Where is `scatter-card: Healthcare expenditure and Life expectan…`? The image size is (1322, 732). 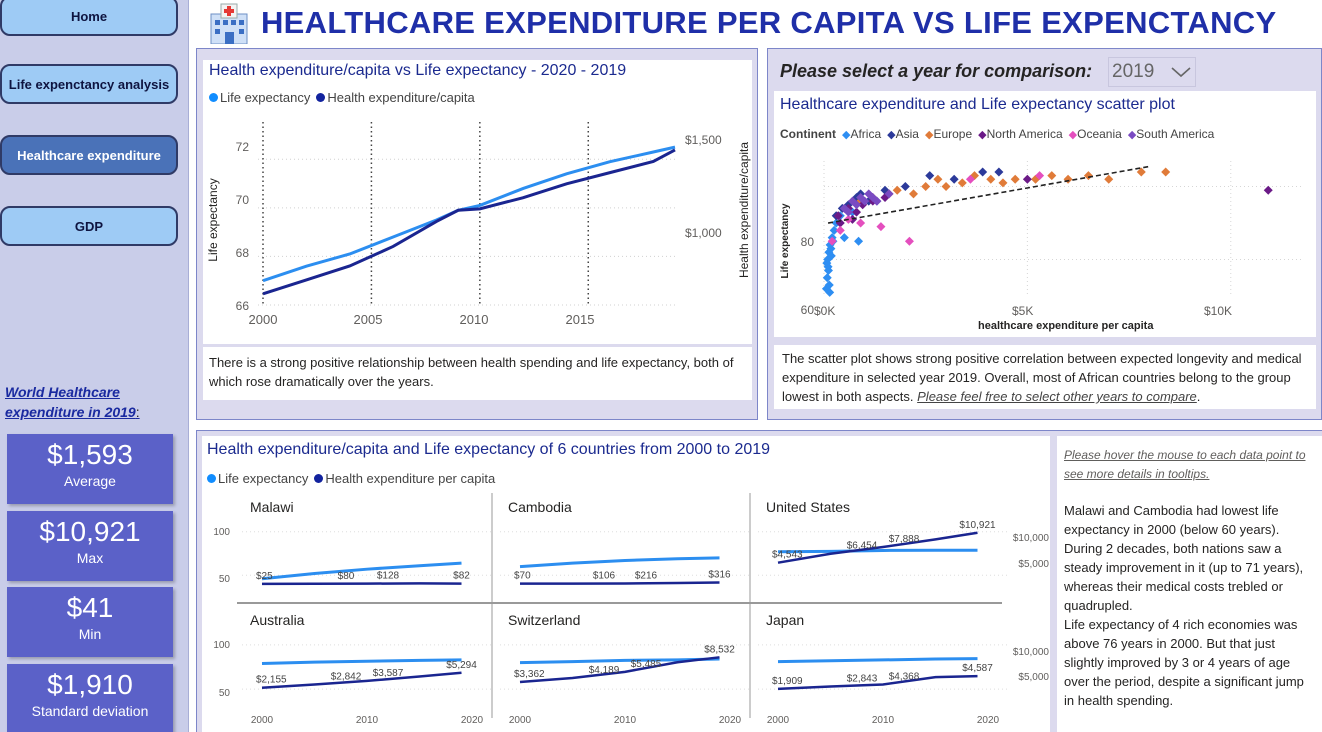 scatter-card: Healthcare expenditure and Life expectan… is located at coordinates (1045, 214).